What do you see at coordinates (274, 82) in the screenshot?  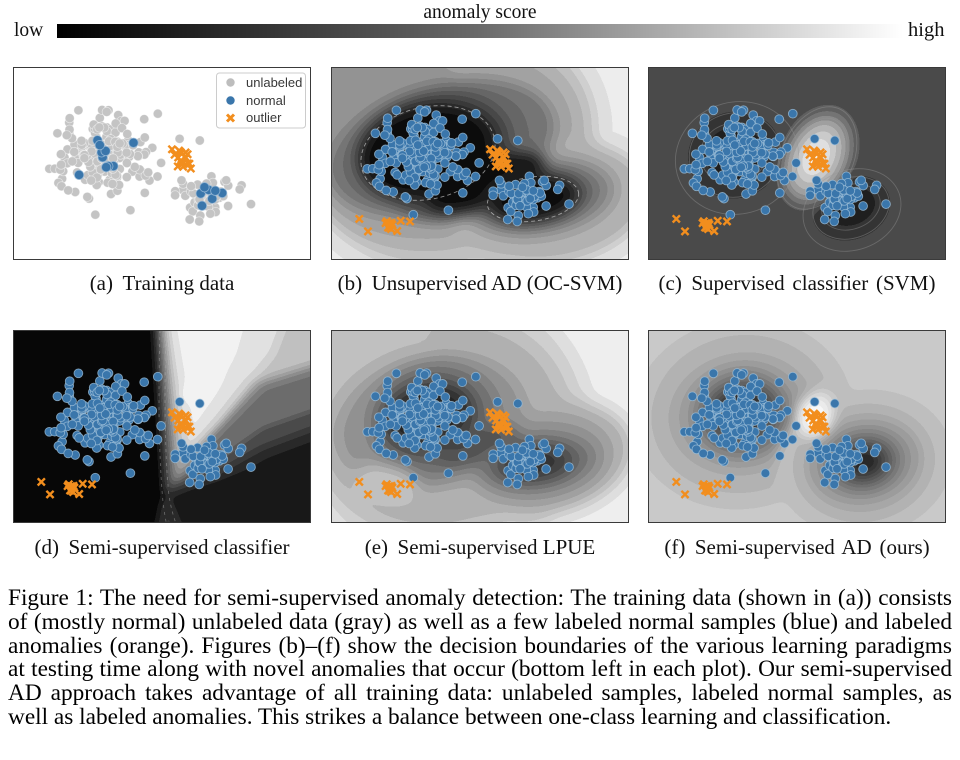 I see `svg-text: unlabeled` at bounding box center [274, 82].